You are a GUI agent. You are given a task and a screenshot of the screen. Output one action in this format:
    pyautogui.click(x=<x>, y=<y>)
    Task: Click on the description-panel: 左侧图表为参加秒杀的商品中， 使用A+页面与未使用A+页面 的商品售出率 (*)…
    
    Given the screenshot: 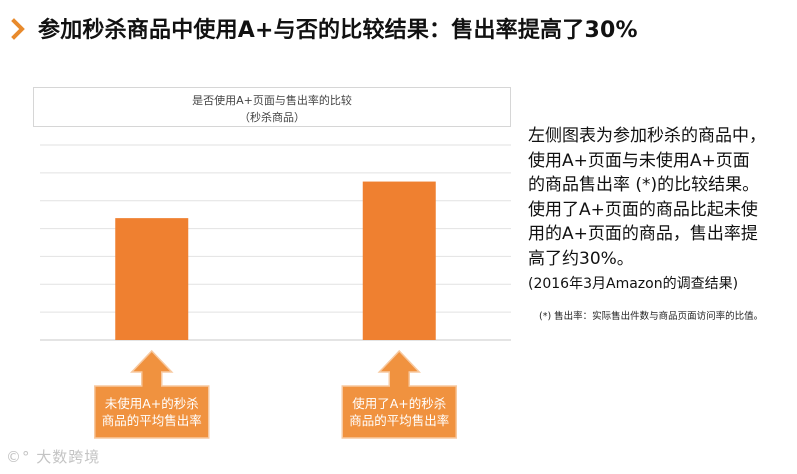 What is the action you would take?
    pyautogui.click(x=660, y=209)
    